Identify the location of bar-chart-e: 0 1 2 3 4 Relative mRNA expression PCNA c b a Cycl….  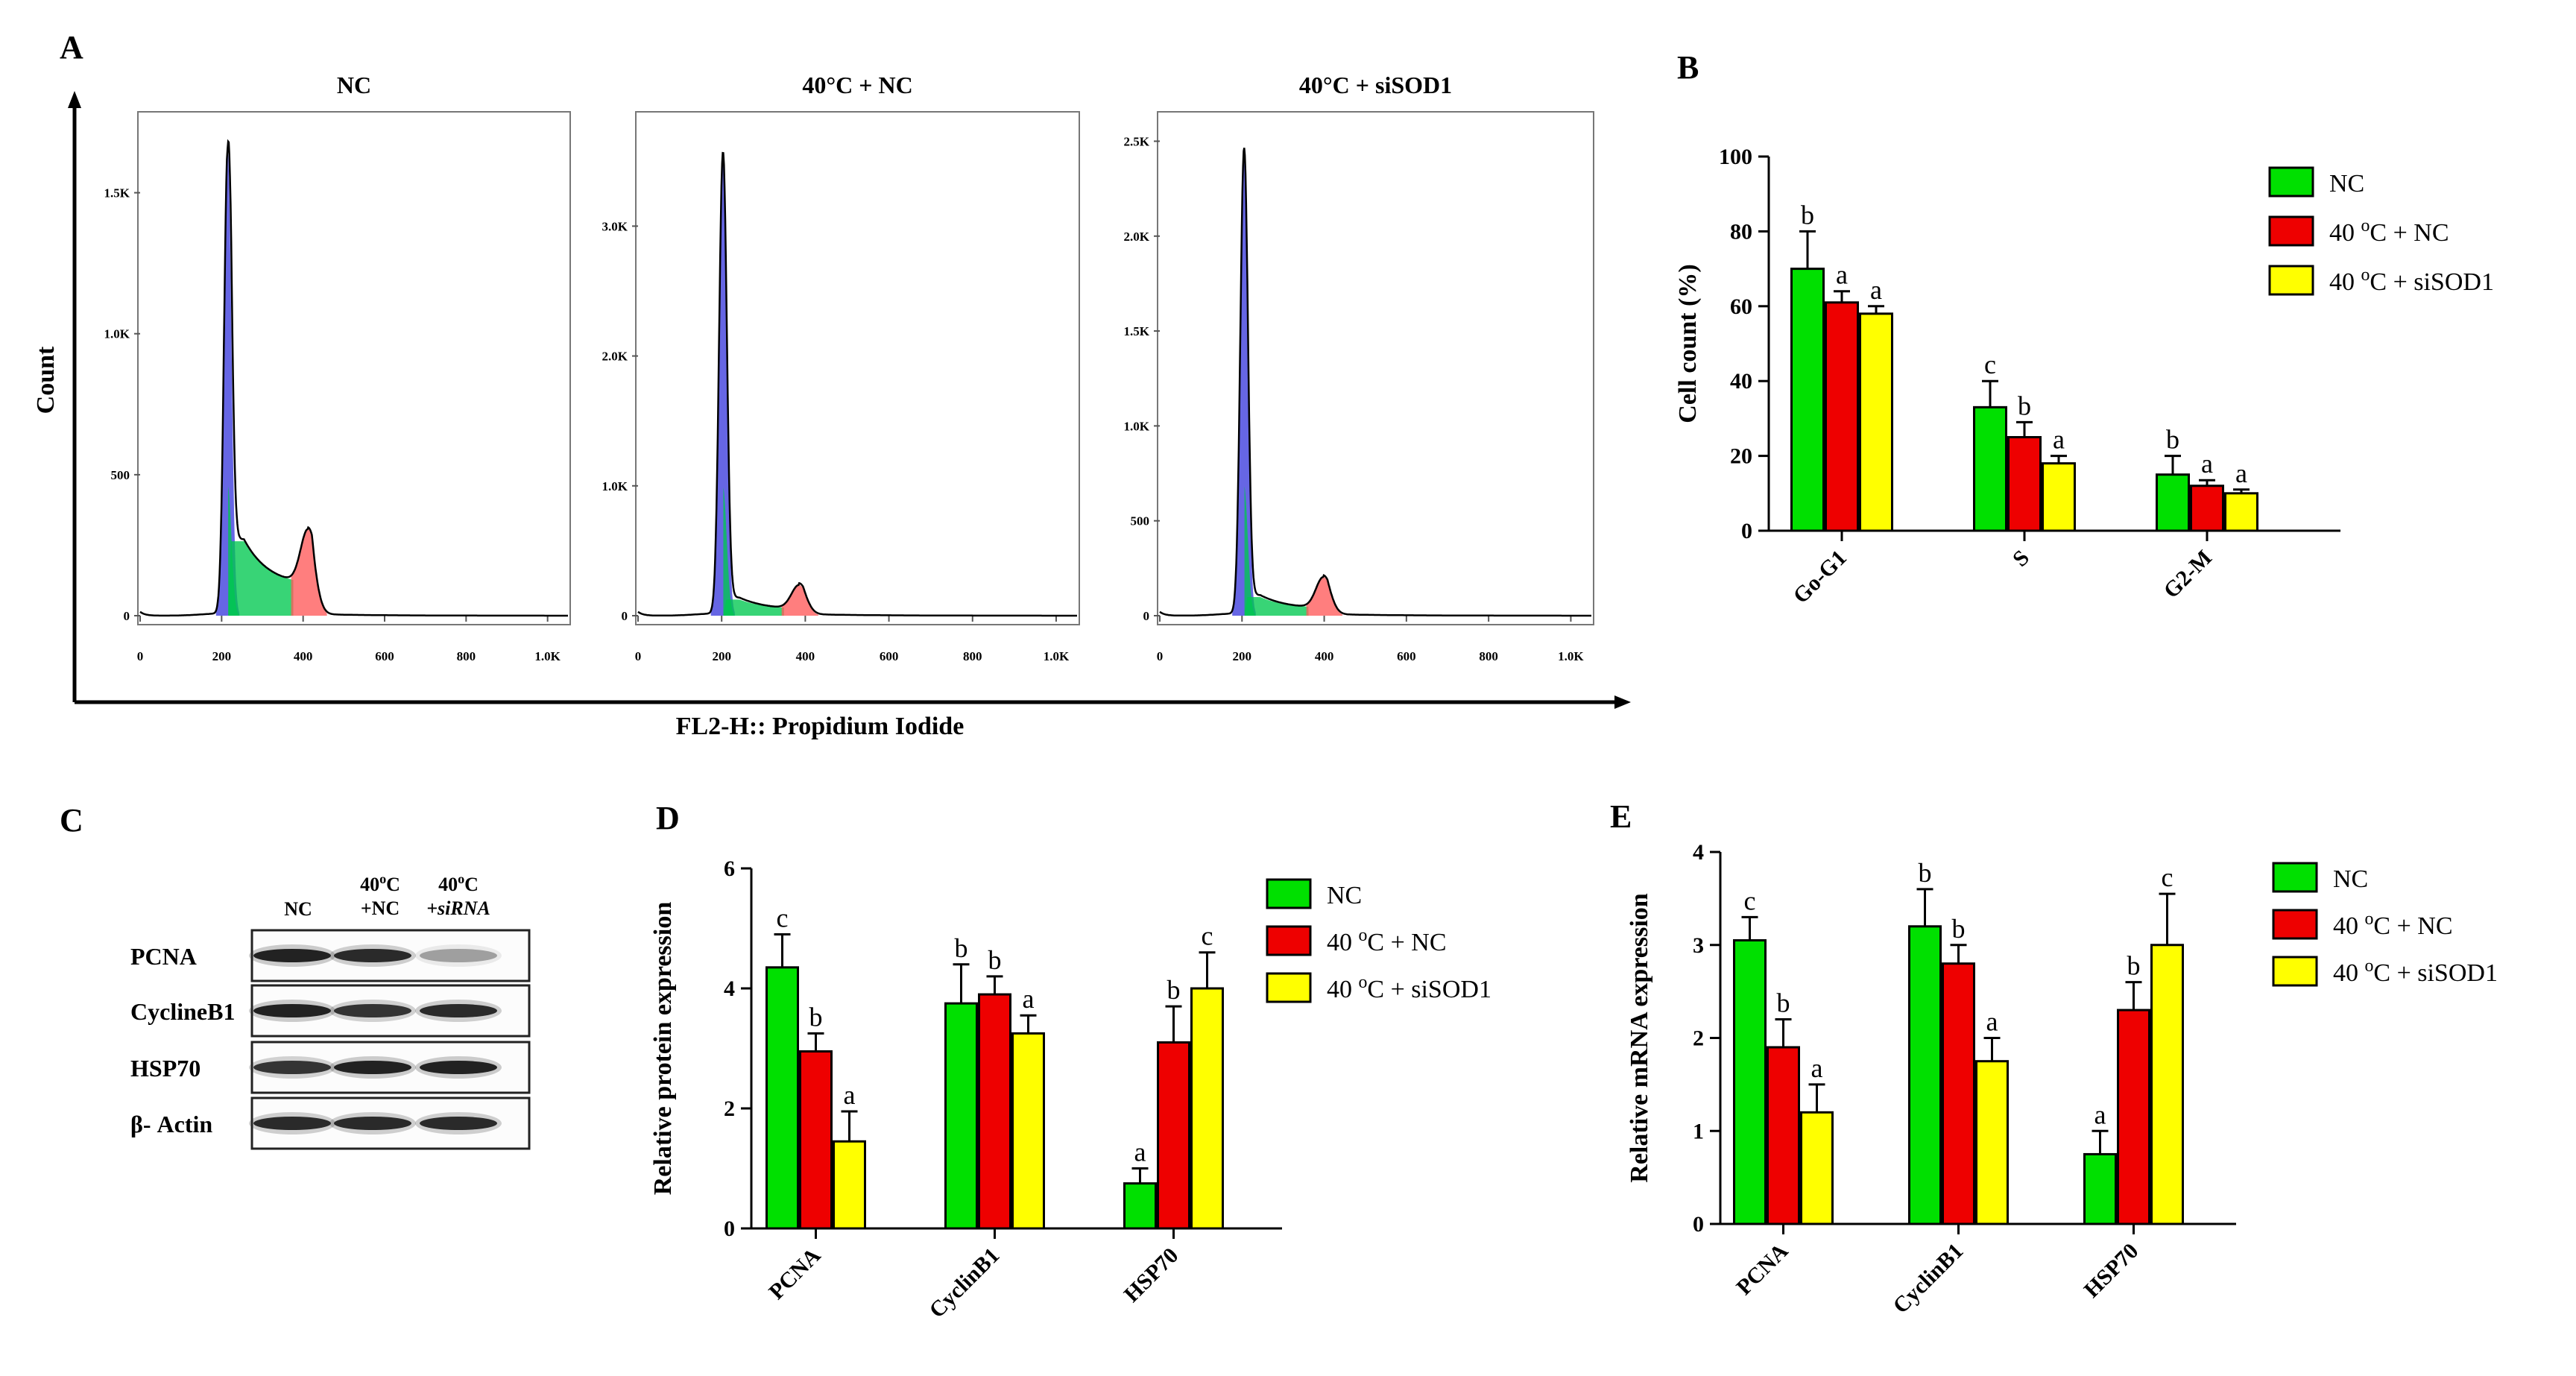
(2062, 1080).